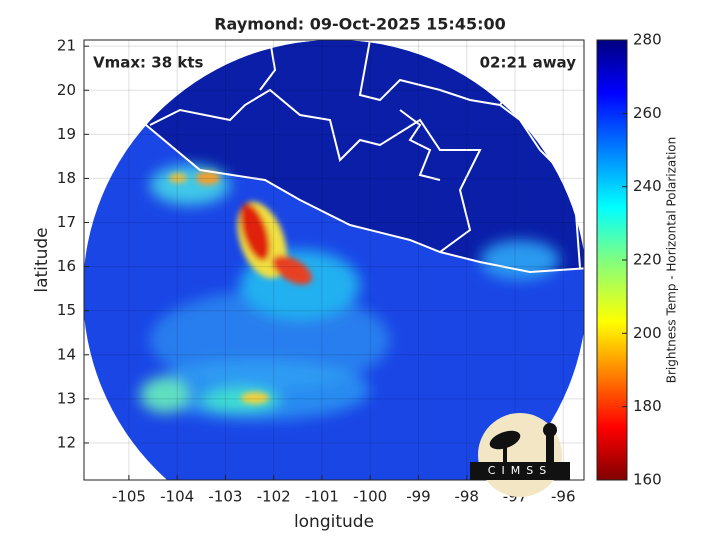  What do you see at coordinates (42, 259) in the screenshot?
I see `y-axis-label: latitude` at bounding box center [42, 259].